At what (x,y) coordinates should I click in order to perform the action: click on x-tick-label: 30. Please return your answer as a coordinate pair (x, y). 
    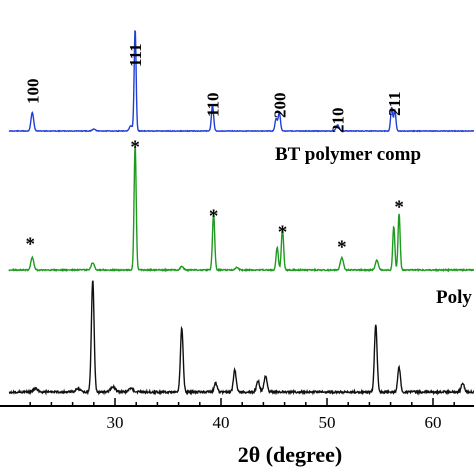
    Looking at the image, I should click on (115, 422).